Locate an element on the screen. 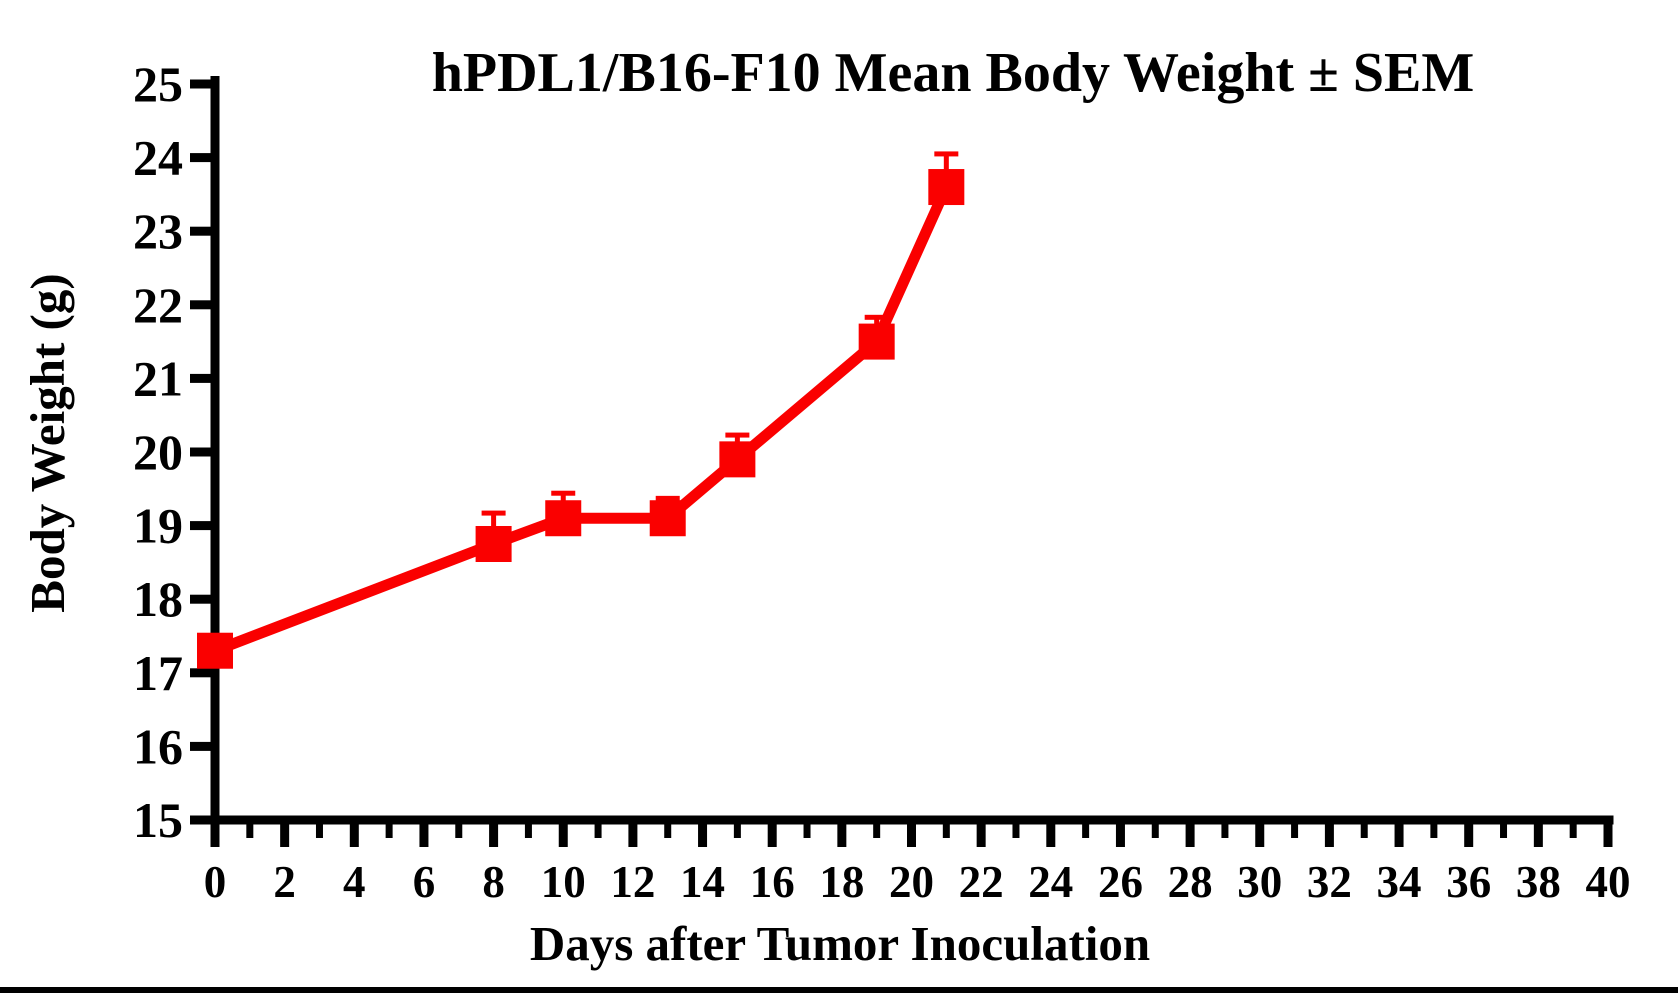 The image size is (1678, 994). x-tick-label: 28 is located at coordinates (1190, 882).